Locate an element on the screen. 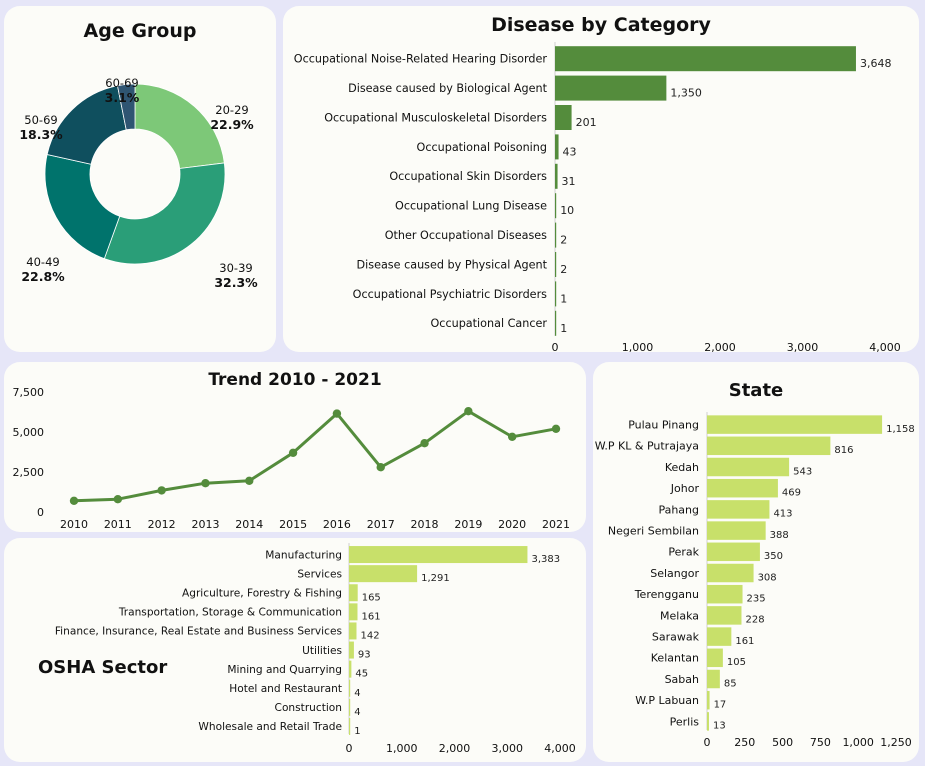  category-label: Other Occupational Diseases is located at coordinates (466, 235).